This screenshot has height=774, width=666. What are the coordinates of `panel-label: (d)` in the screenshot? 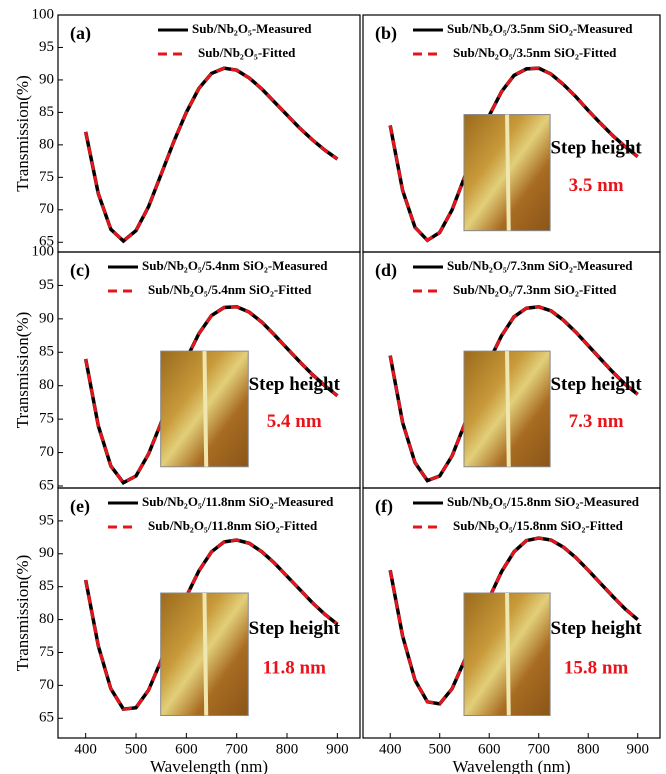 It's located at (386, 270).